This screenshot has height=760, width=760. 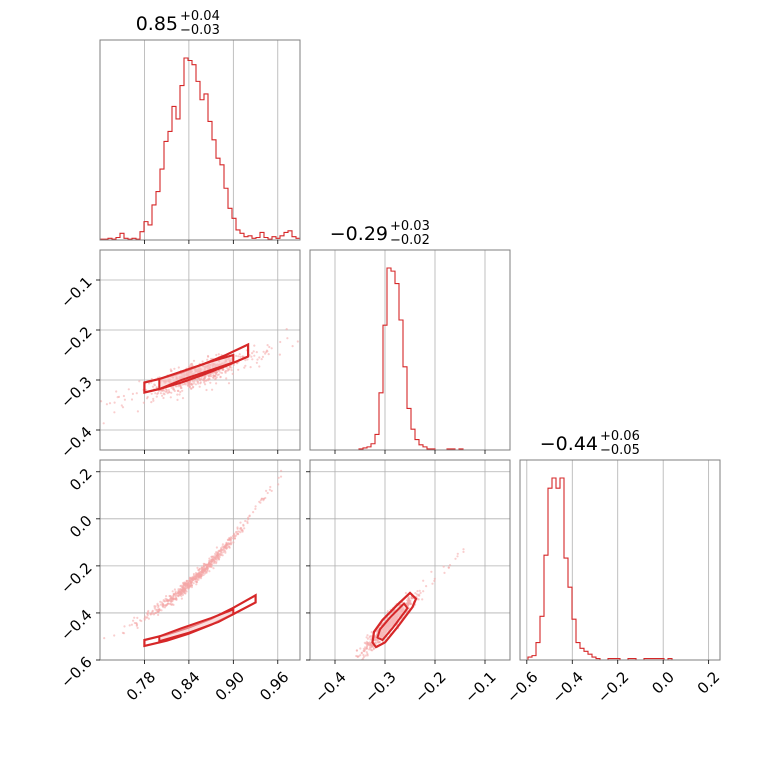 I want to click on param-title-value: 0.85, so click(x=157, y=24).